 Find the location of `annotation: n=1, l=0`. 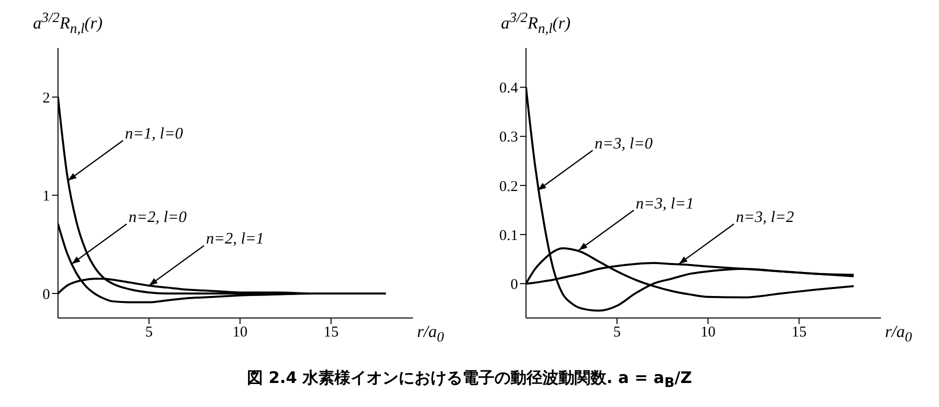

annotation: n=1, l=0 is located at coordinates (154, 134).